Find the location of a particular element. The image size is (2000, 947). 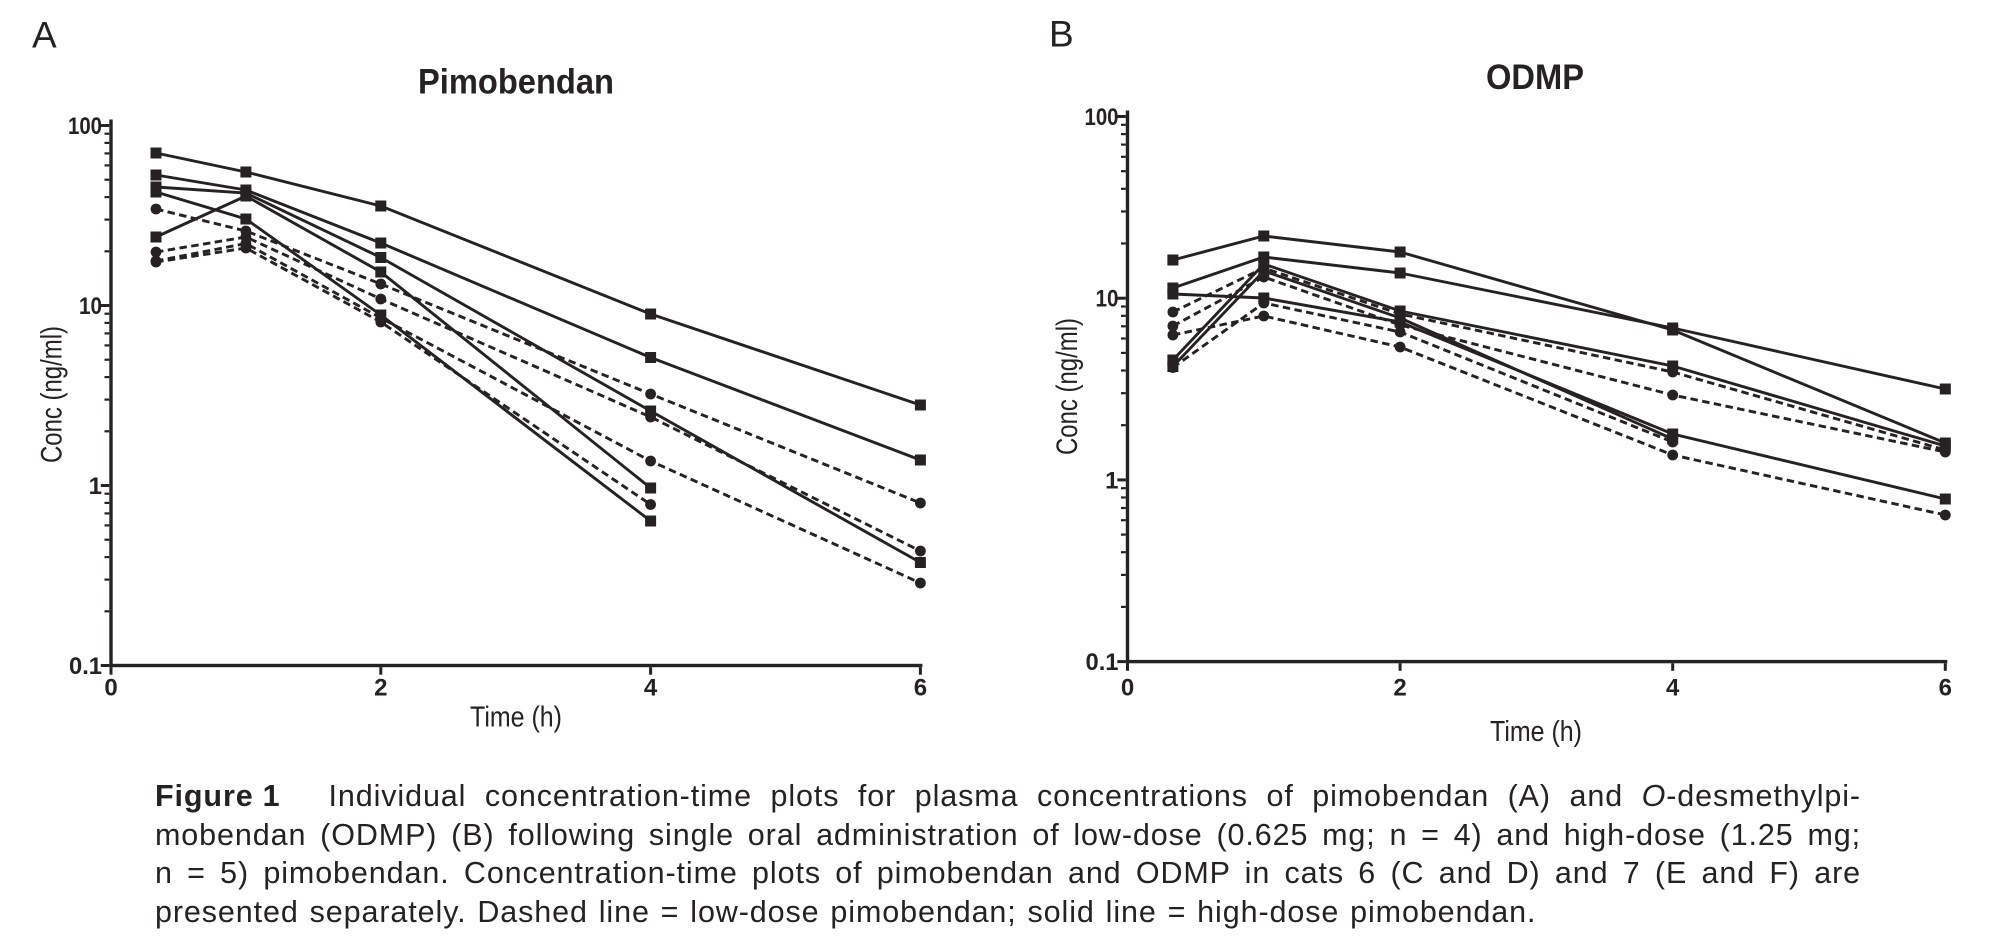

svg-text: Pimobendan is located at coordinates (516, 82).